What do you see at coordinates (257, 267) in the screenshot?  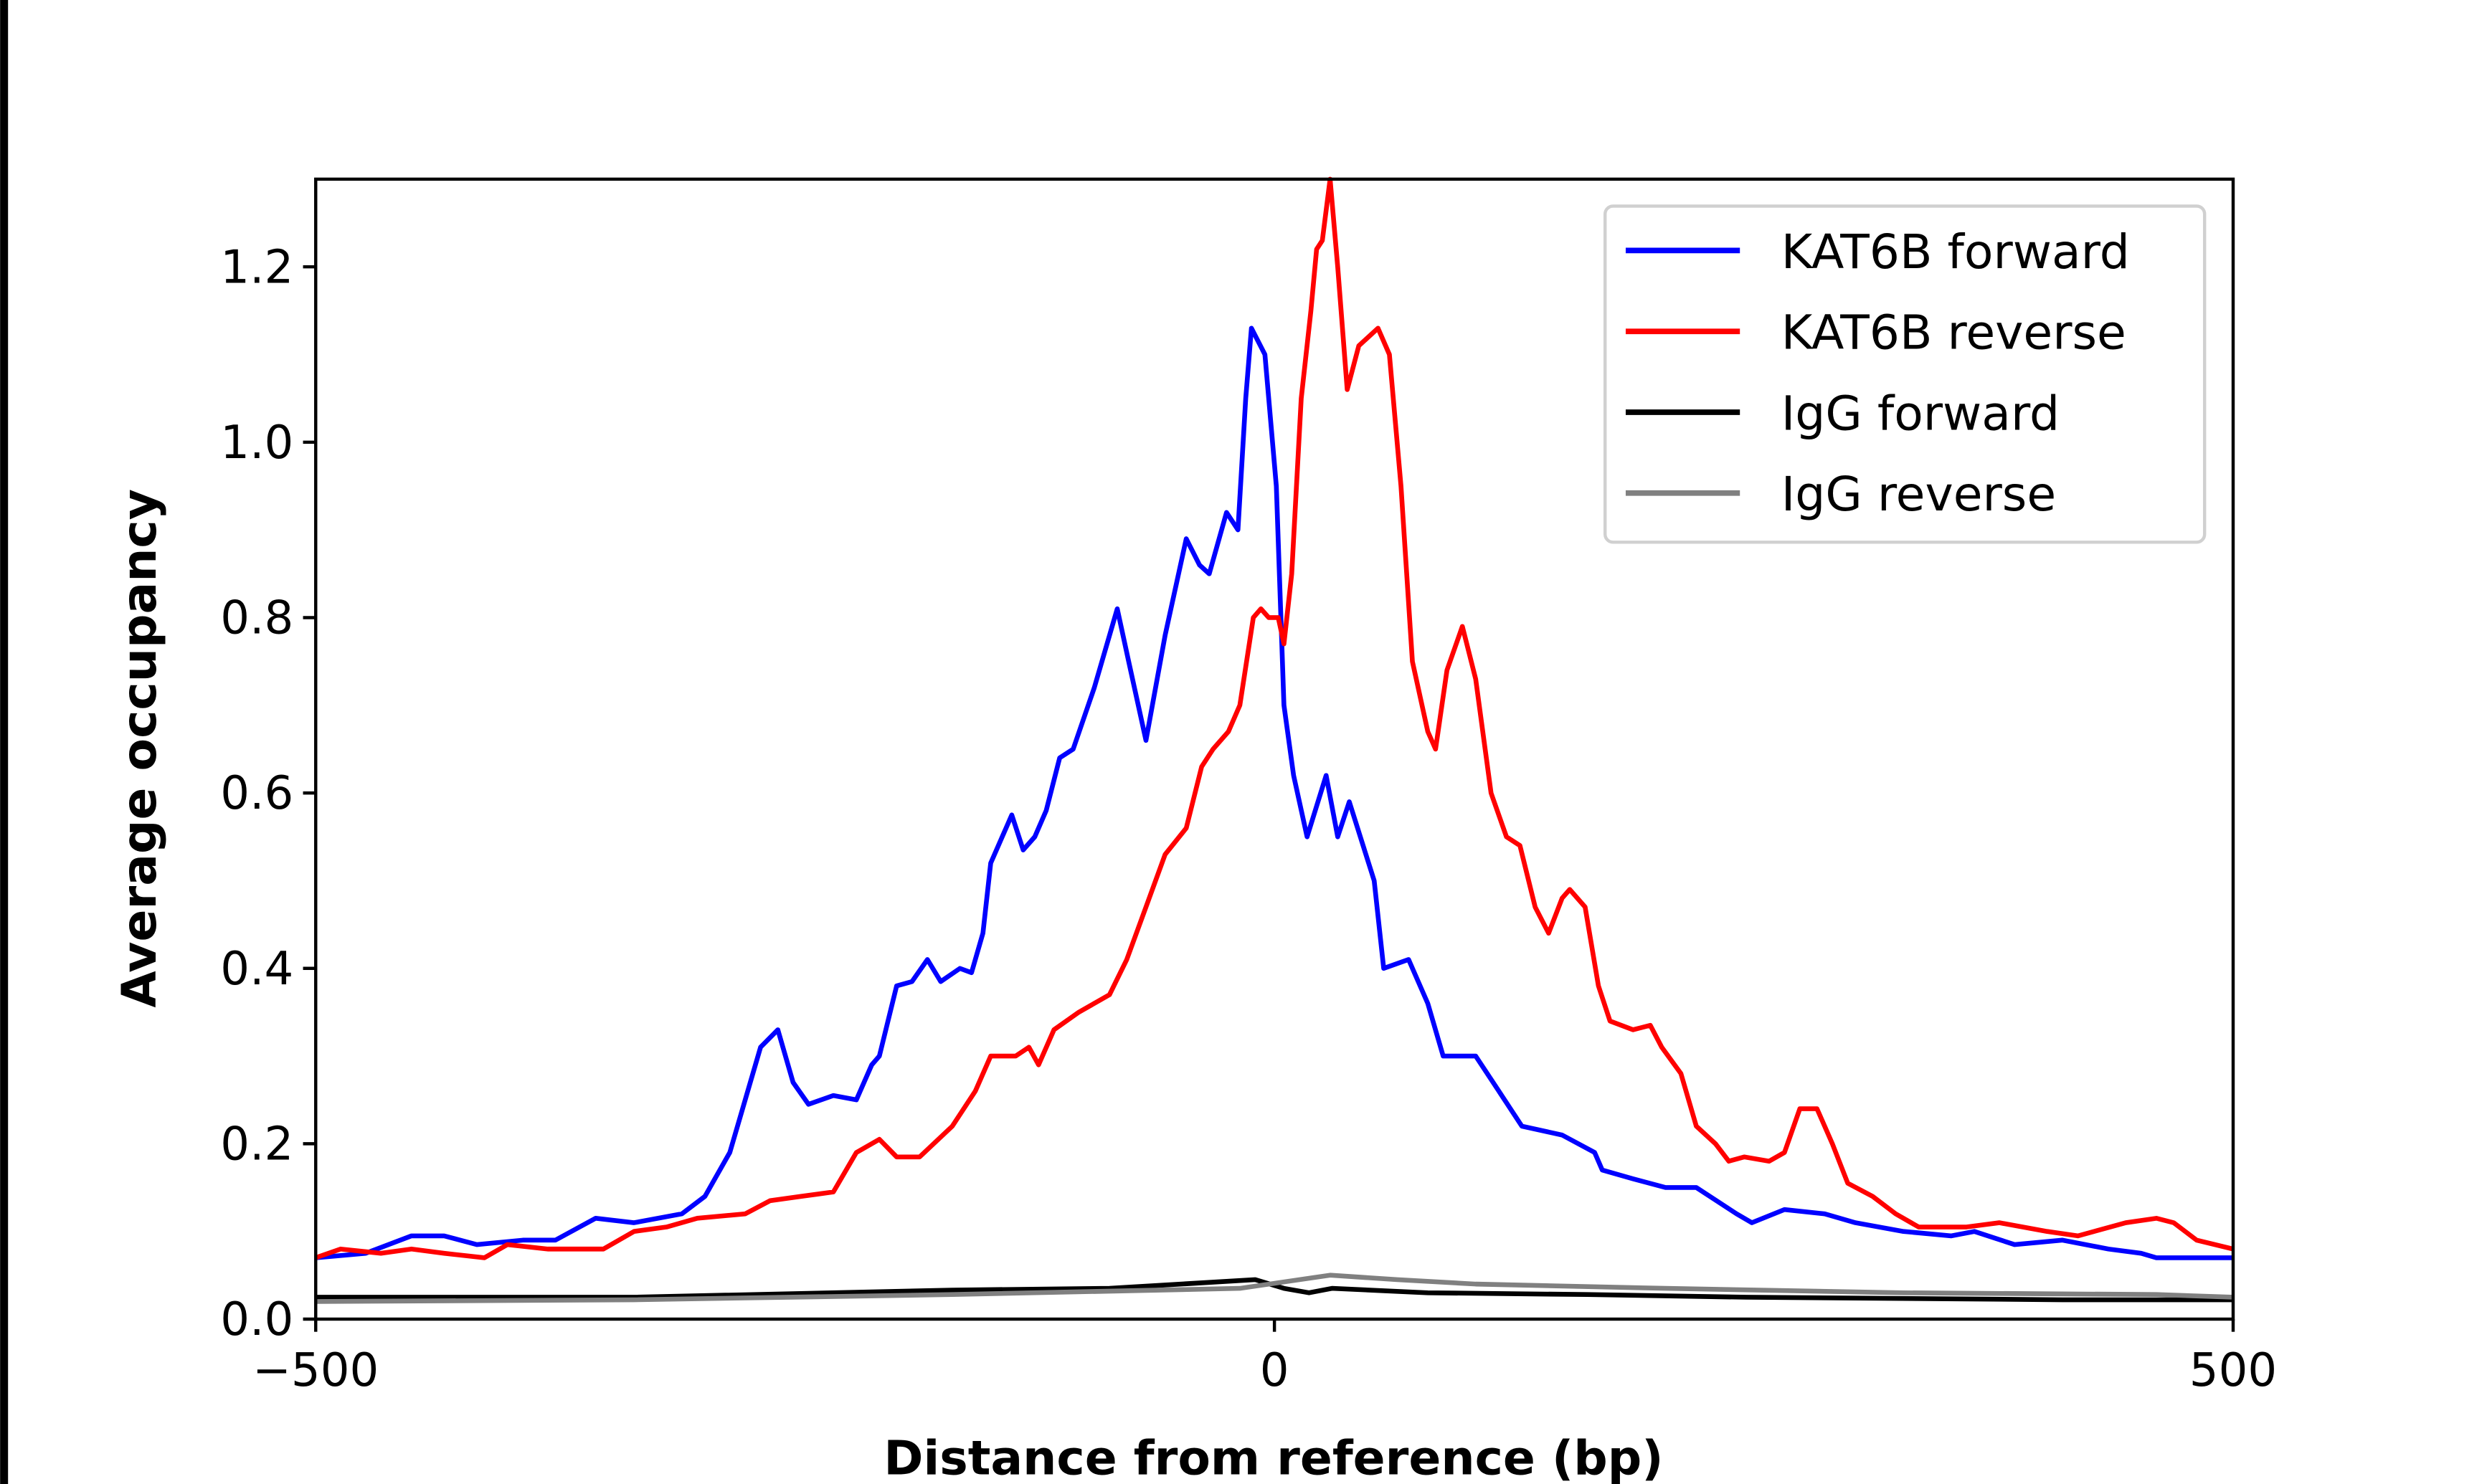 I see `y-tick-label: 1.2` at bounding box center [257, 267].